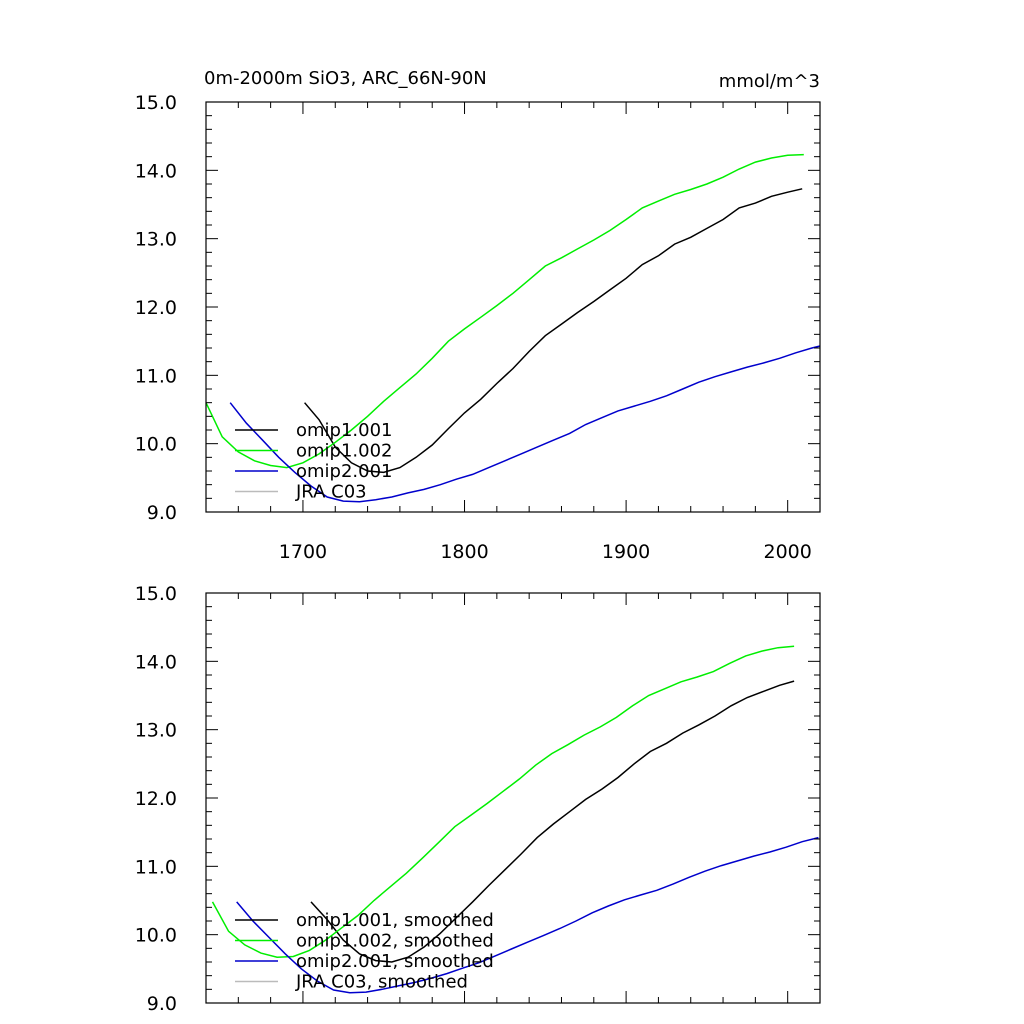 Image resolution: width=1024 pixels, height=1024 pixels. I want to click on legend-label: omip1.002, smoothed, so click(395, 941).